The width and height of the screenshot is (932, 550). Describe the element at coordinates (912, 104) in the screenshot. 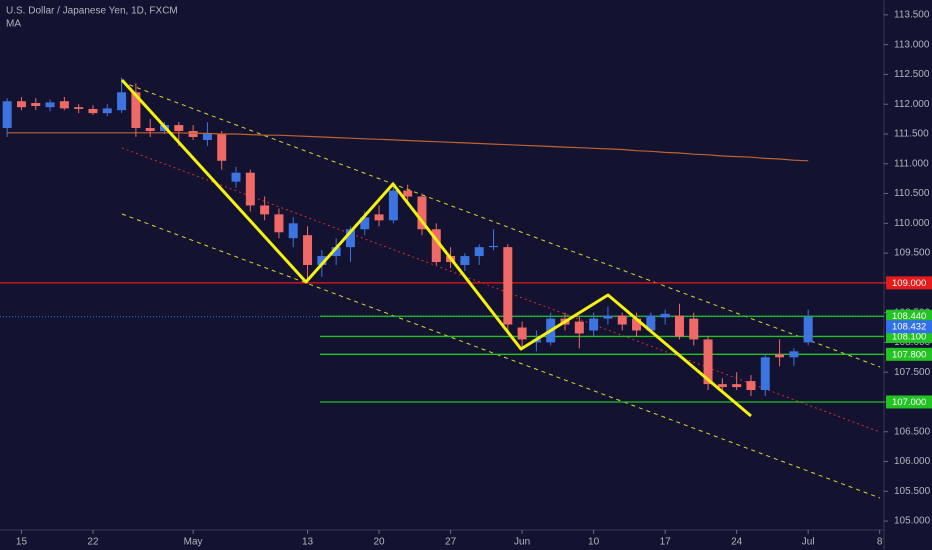

I see `y-tick-label: 112.000` at that location.